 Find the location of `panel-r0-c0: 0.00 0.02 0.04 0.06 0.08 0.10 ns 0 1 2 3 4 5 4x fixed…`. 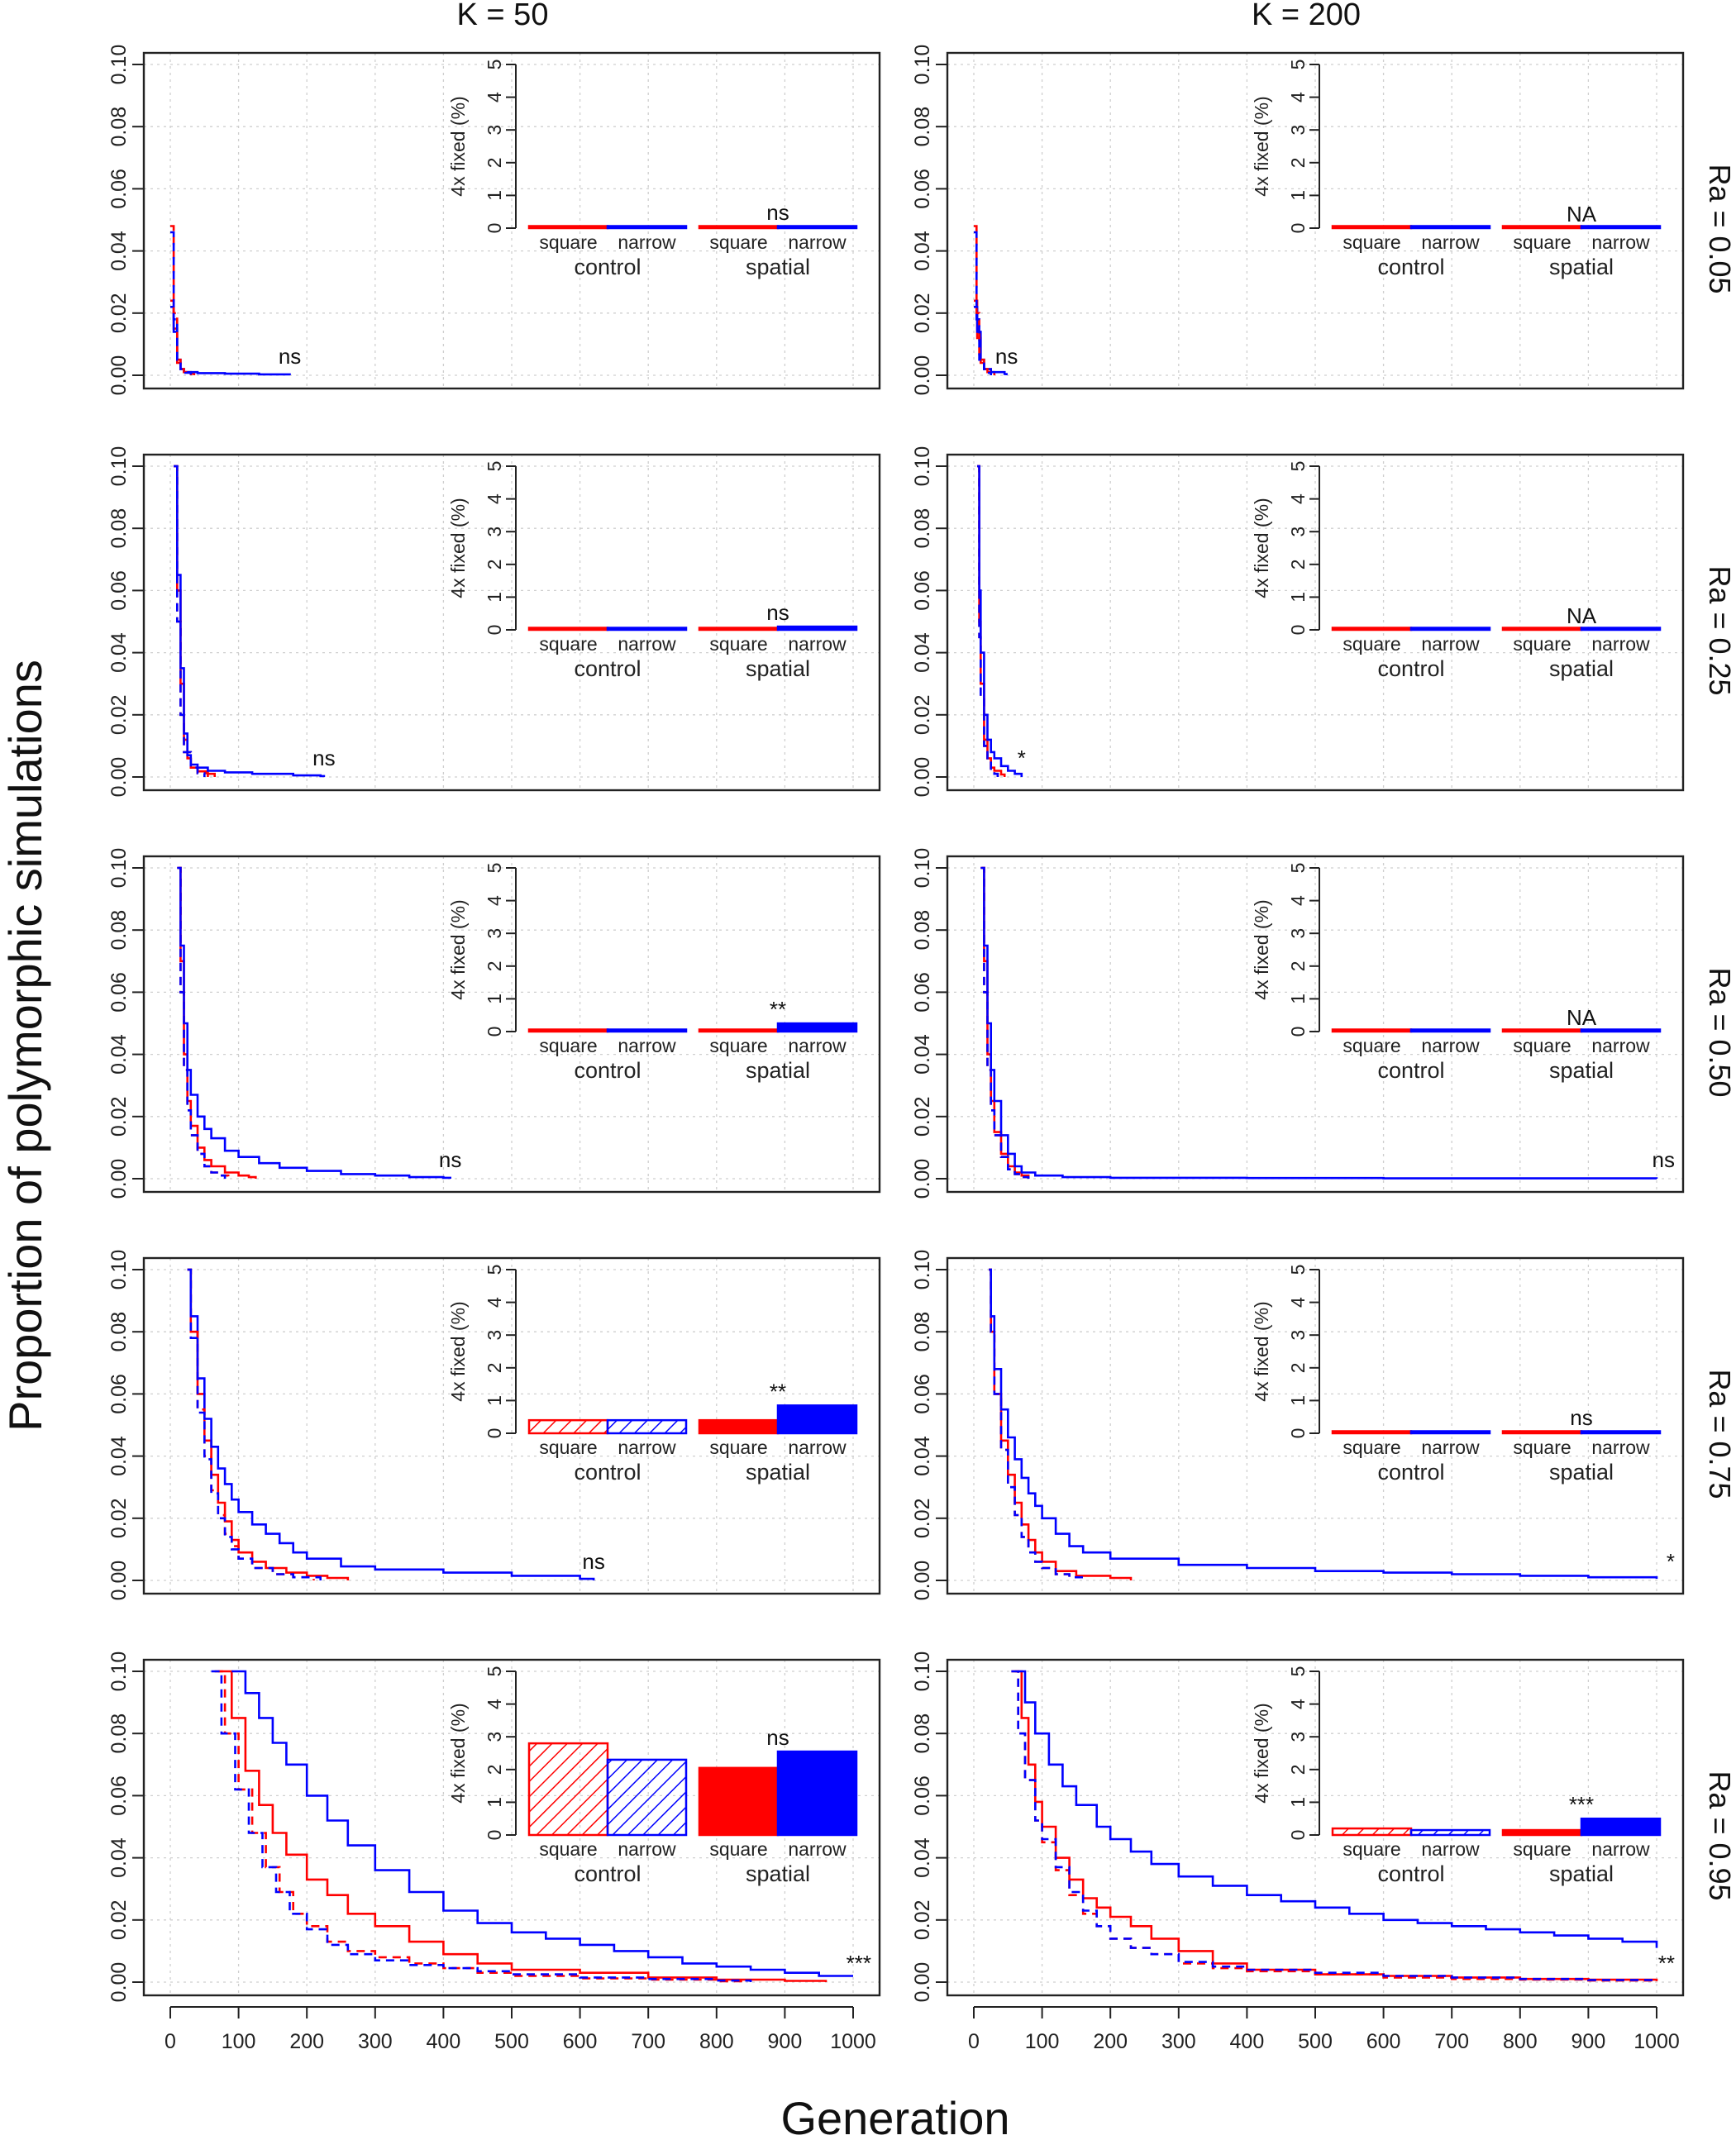

panel-r0-c0: 0.00 0.02 0.04 0.06 0.08 0.10 ns 0 1 2 3 4 5 4x fixed… is located at coordinates (494, 220).